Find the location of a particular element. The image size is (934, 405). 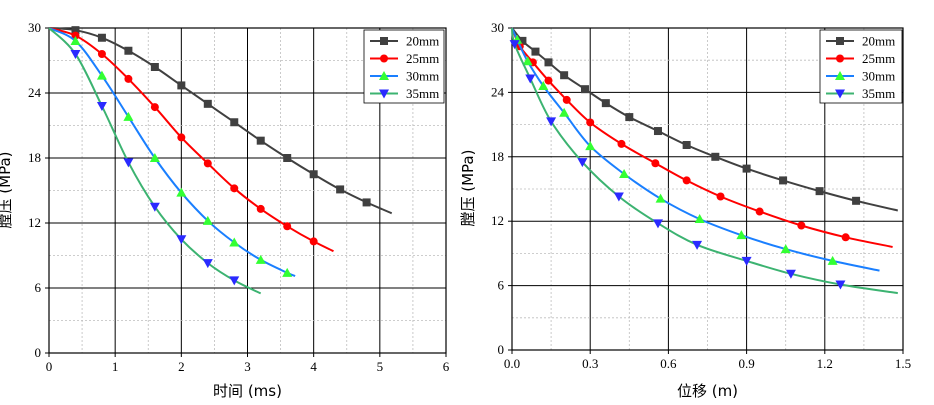

legend-box is located at coordinates (861, 66).